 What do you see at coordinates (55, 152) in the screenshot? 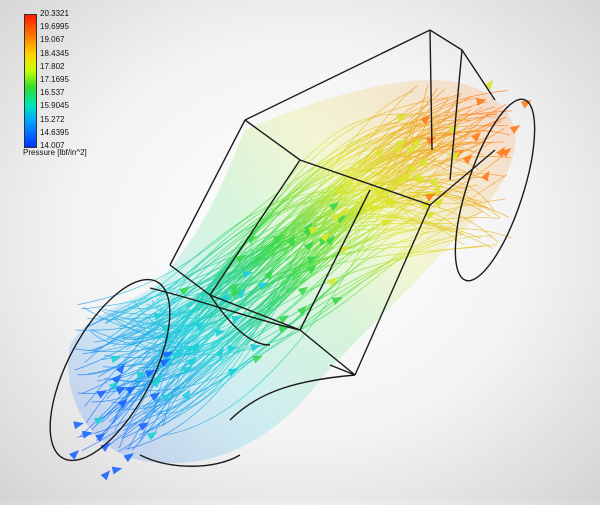
I see `legend-title: Pressure [lbf/in^2]` at bounding box center [55, 152].